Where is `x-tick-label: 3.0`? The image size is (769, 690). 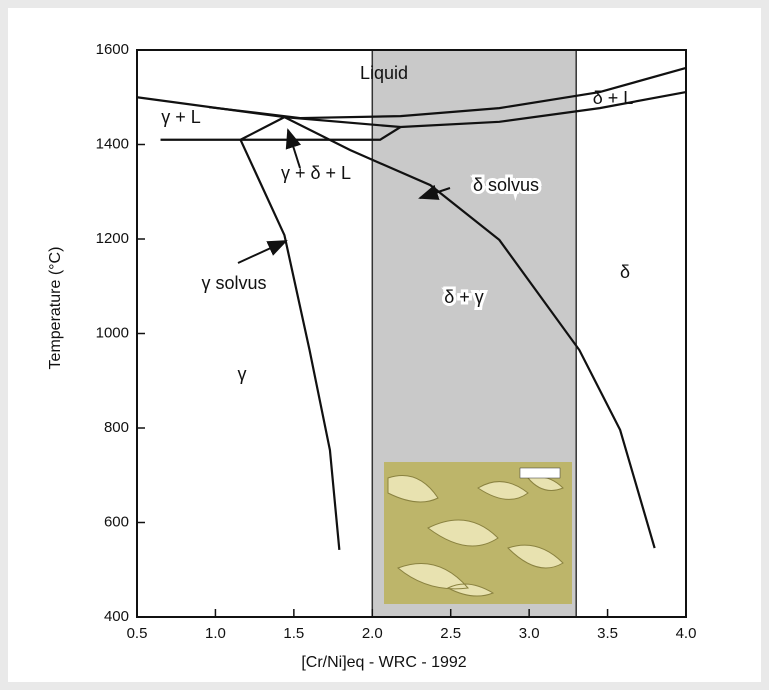 x-tick-label: 3.0 is located at coordinates (529, 633).